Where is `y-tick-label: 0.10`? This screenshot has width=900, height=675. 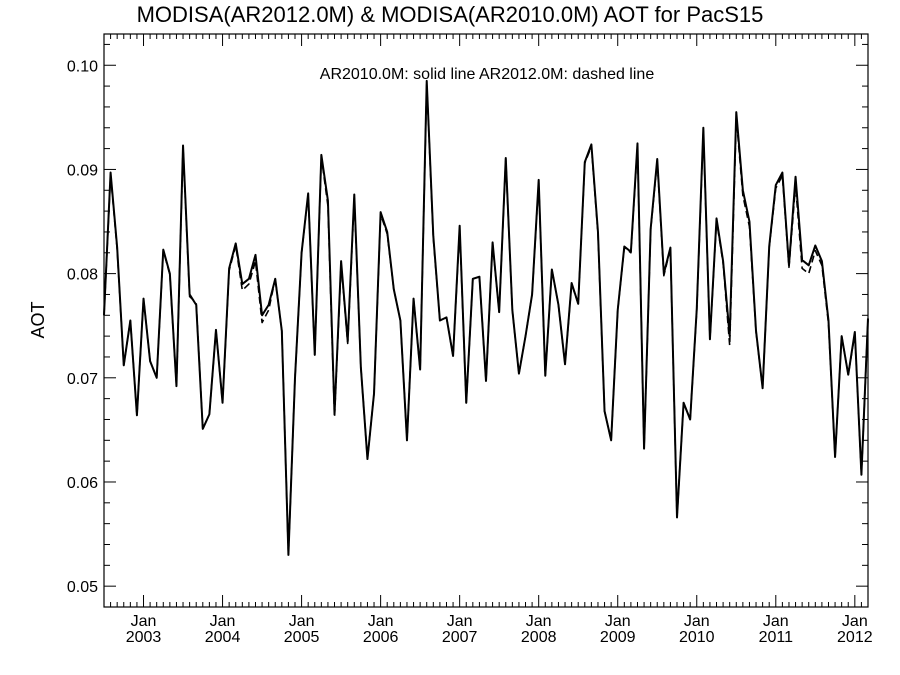
y-tick-label: 0.10 is located at coordinates (82, 66).